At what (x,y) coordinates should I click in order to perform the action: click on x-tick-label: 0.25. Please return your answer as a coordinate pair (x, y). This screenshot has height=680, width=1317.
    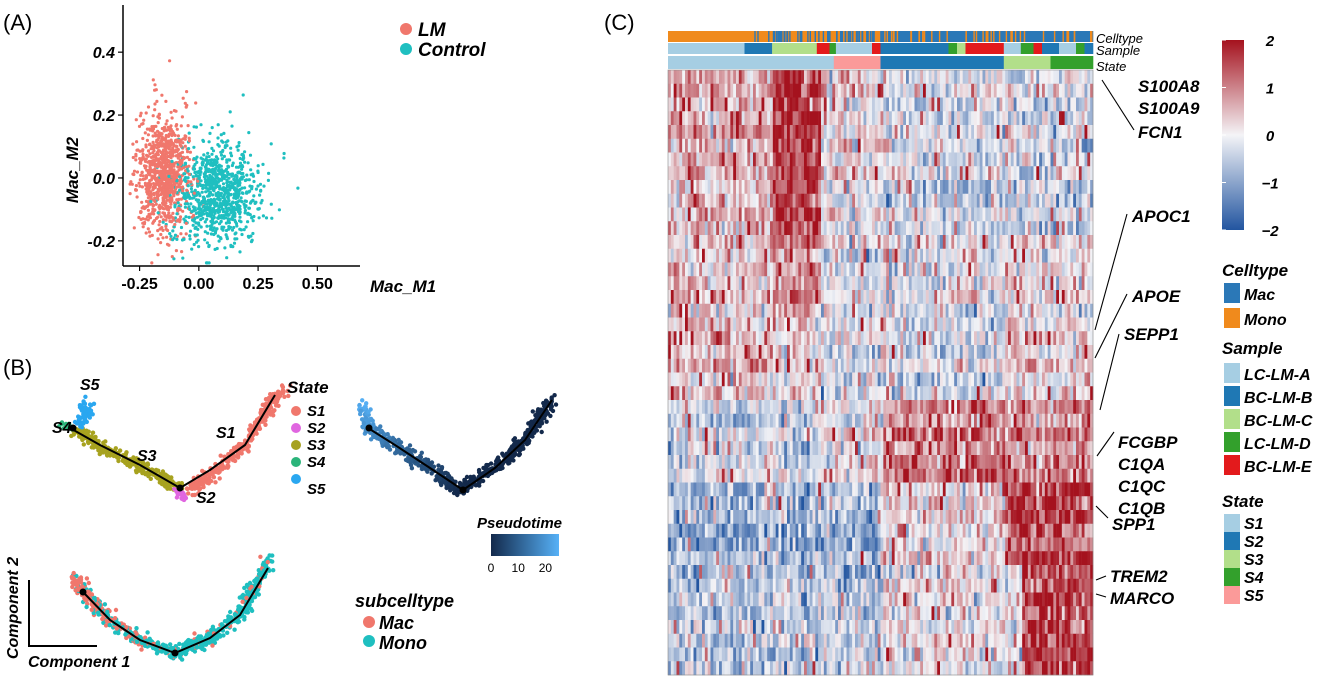
    Looking at the image, I should click on (258, 284).